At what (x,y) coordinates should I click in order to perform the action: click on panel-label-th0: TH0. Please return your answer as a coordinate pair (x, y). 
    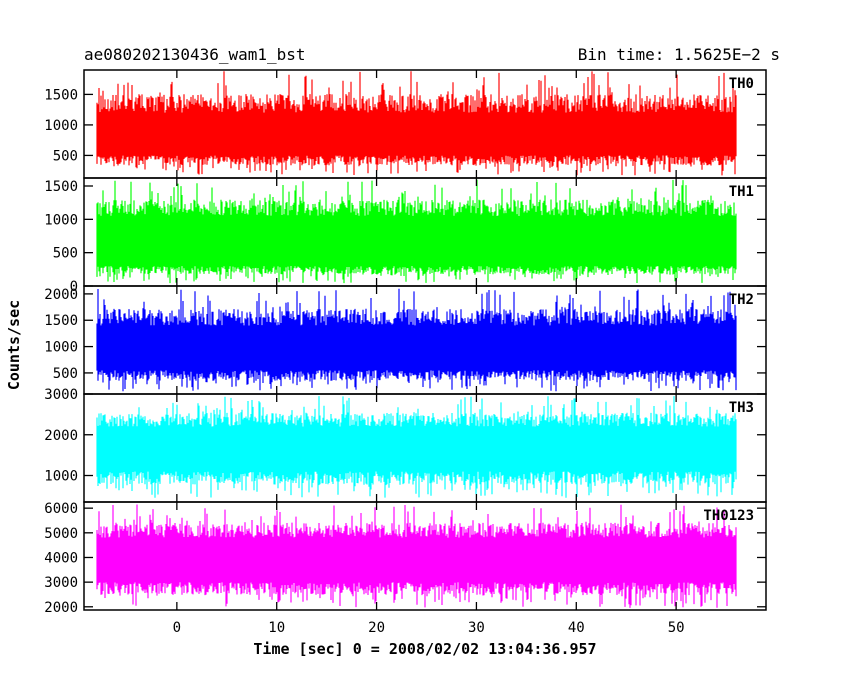
    Looking at the image, I should click on (741, 84).